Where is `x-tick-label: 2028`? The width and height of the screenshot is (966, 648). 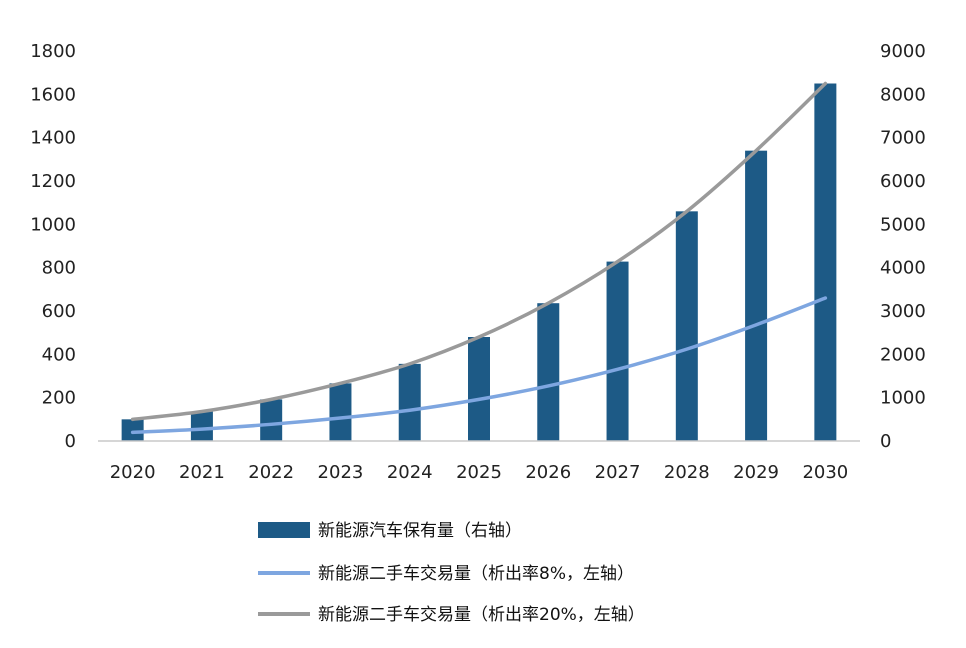 x-tick-label: 2028 is located at coordinates (687, 472).